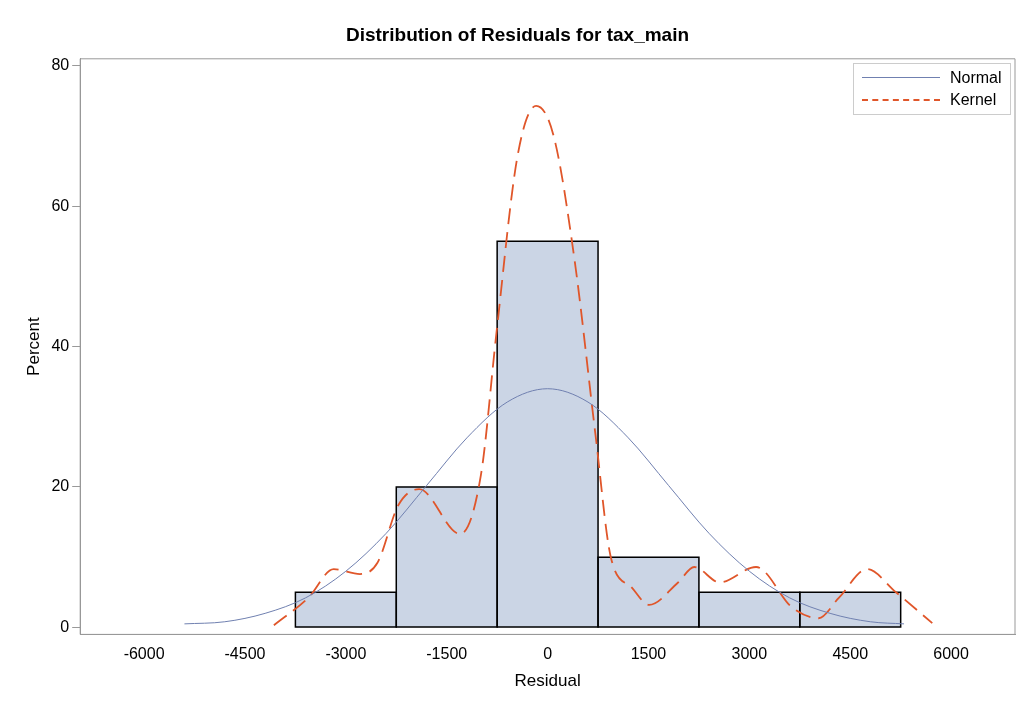  What do you see at coordinates (976, 77) in the screenshot?
I see `legend-label: Normal` at bounding box center [976, 77].